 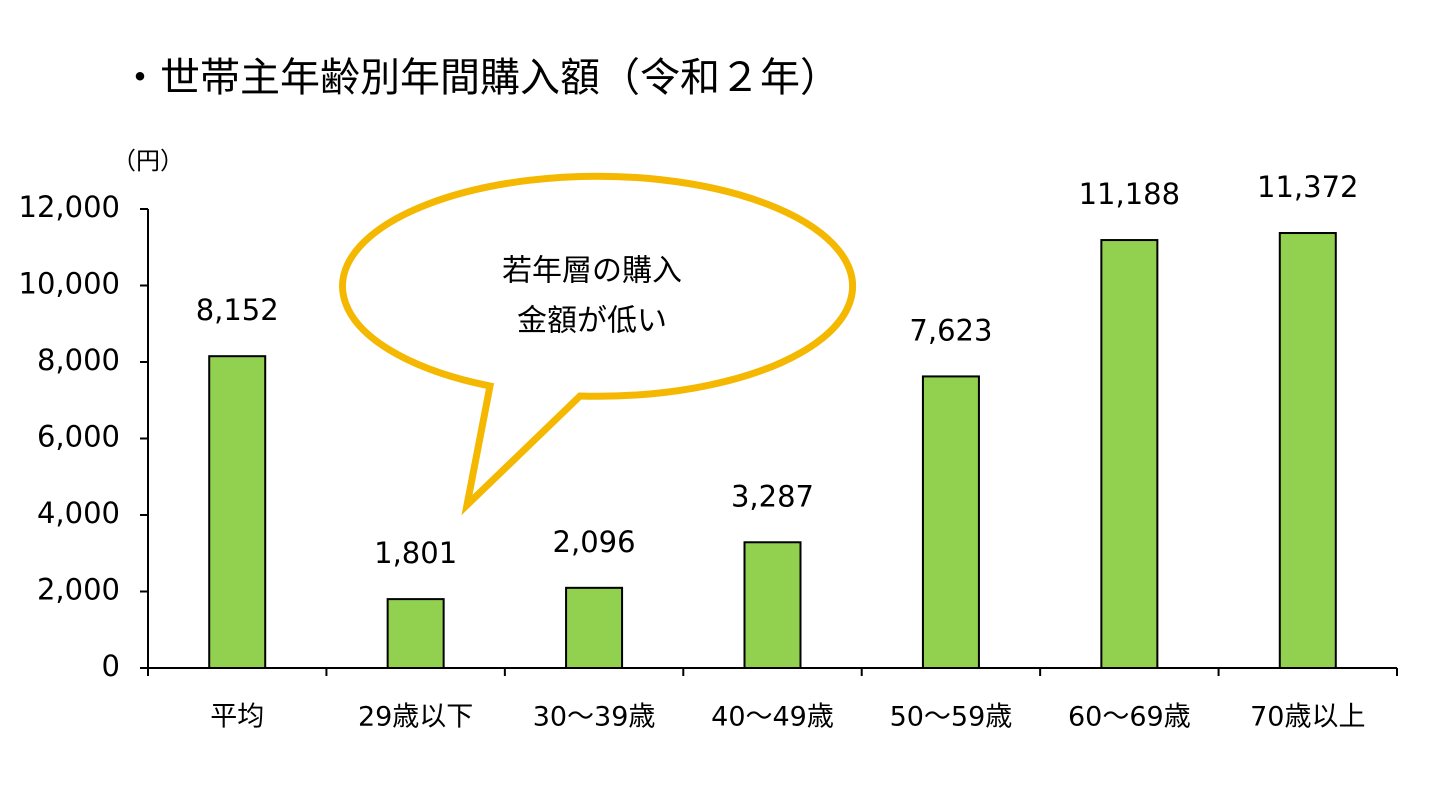 I want to click on y-tick-label: 8,000, so click(x=78, y=360).